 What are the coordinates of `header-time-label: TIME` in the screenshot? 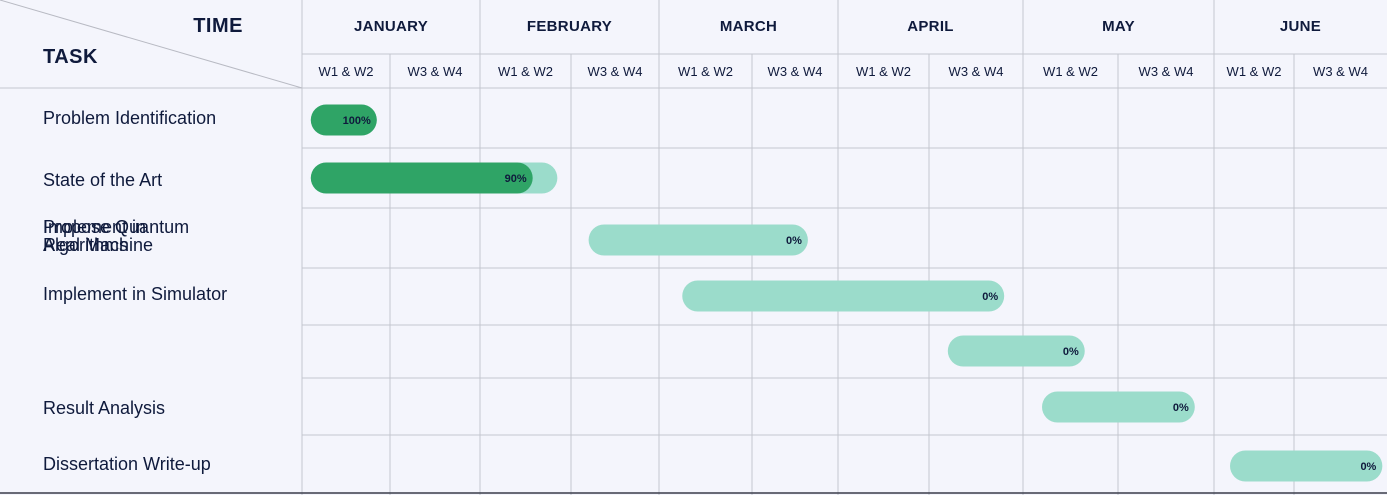 It's located at (218, 26).